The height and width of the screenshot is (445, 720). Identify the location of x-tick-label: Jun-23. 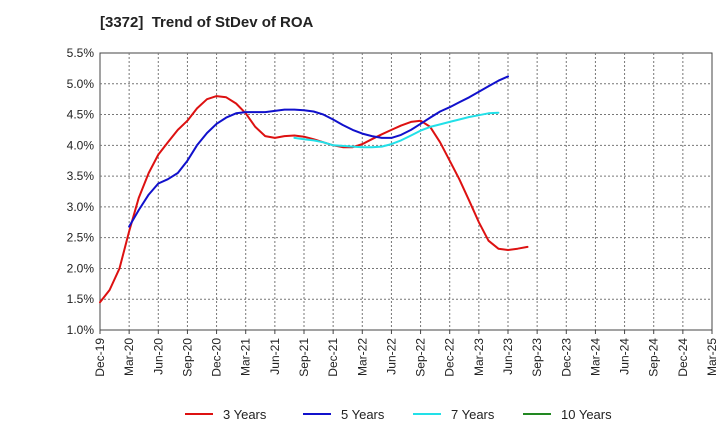
(508, 356).